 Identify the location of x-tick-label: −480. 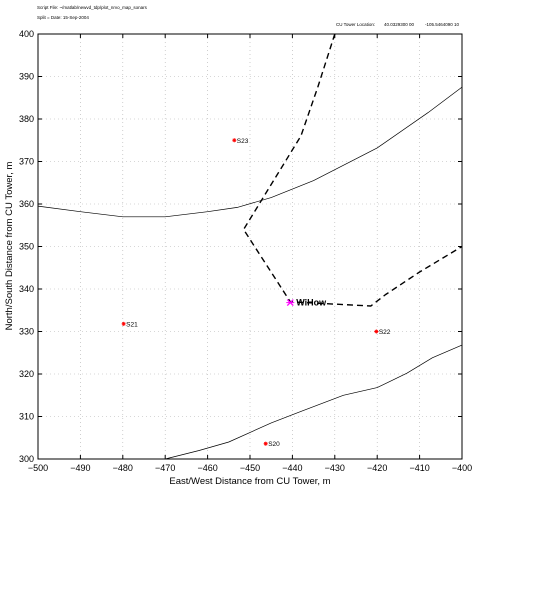
(123, 468).